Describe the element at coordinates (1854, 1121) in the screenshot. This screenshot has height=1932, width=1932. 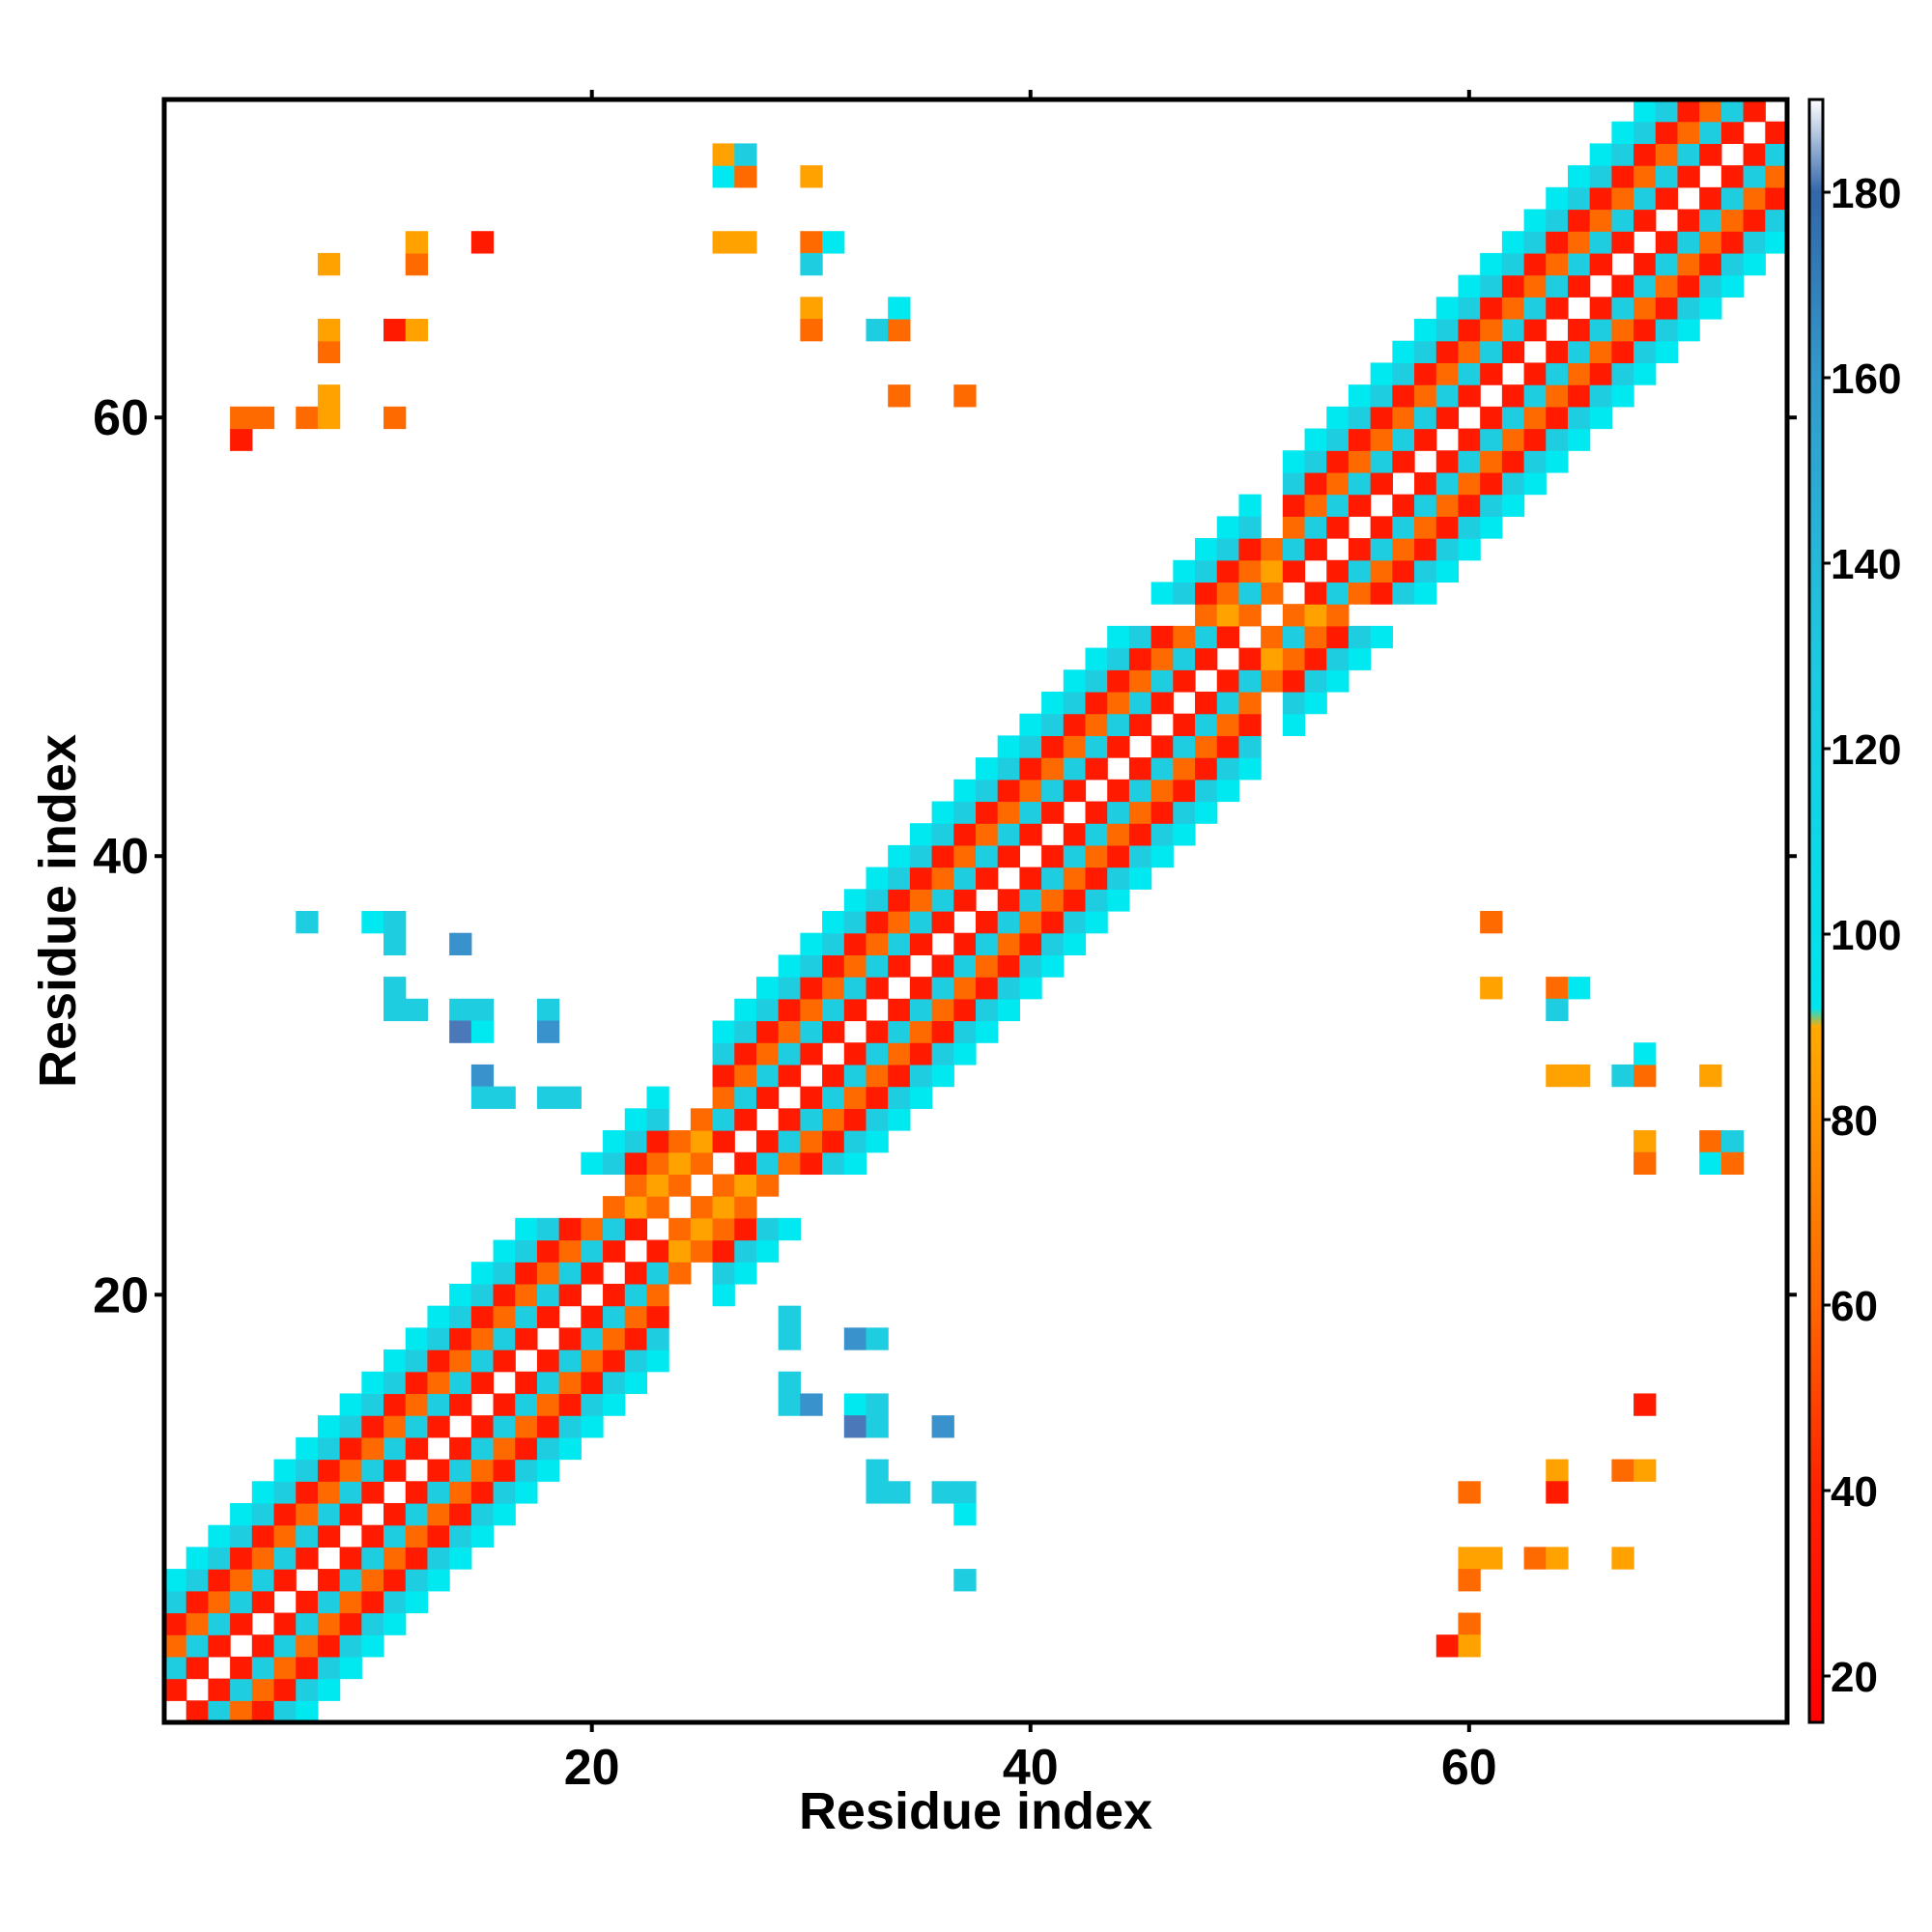
I see `colorbar-tick-label: 80` at that location.